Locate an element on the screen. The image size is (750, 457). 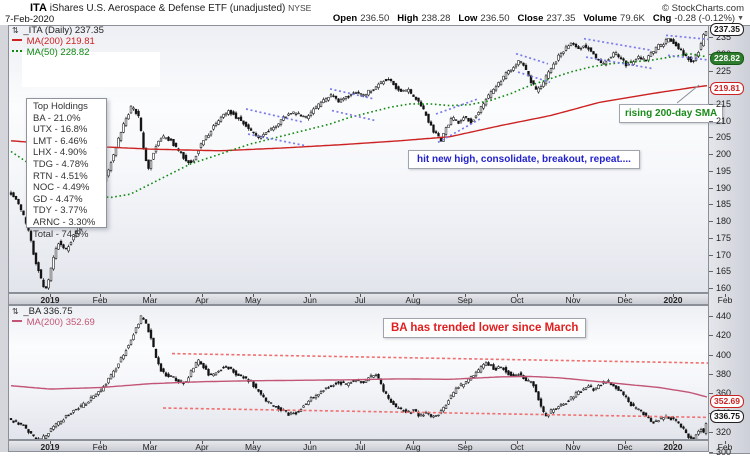
price-axis-column is located at coordinates (729, 239).